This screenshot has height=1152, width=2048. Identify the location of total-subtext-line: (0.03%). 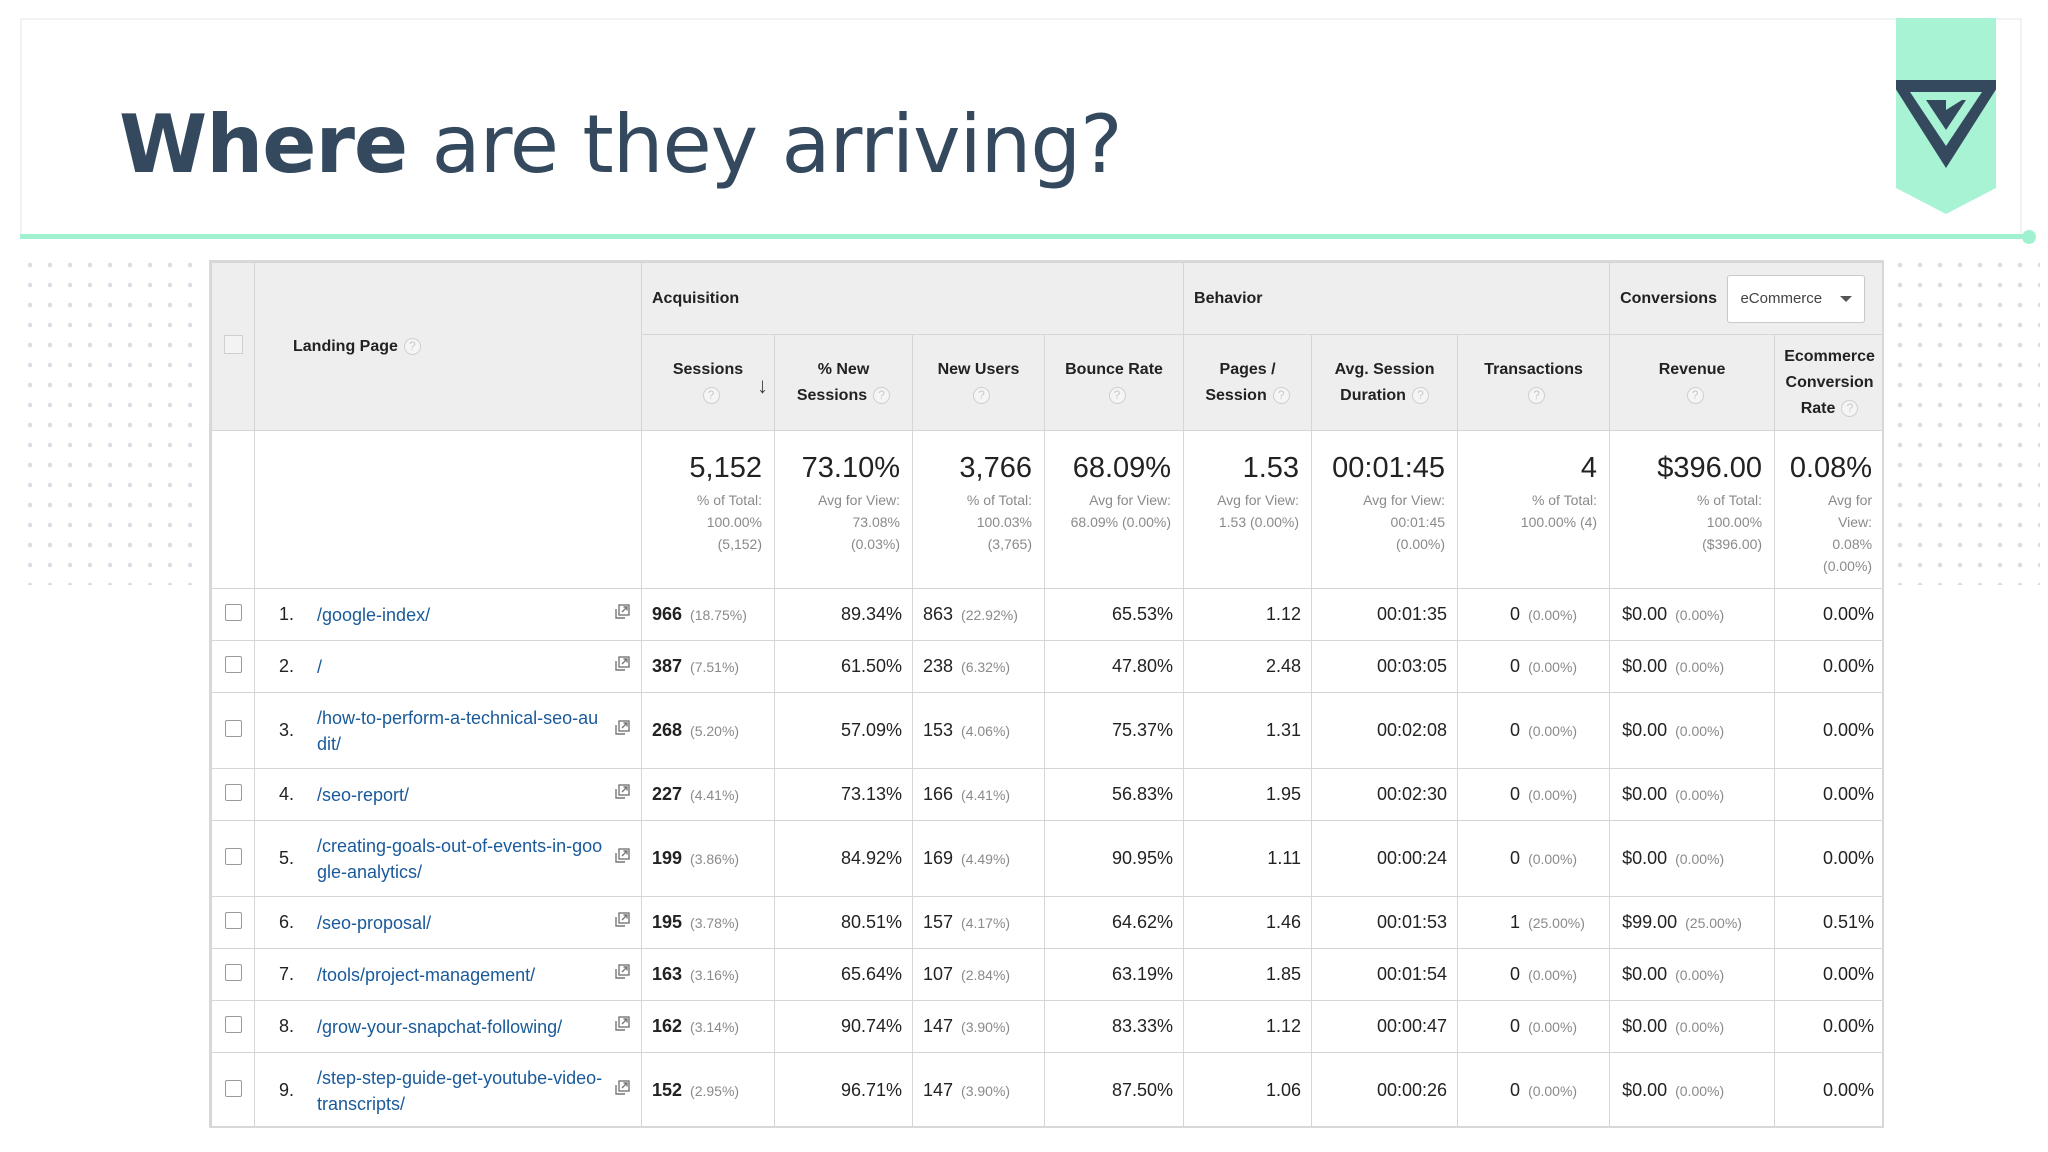
(875, 544).